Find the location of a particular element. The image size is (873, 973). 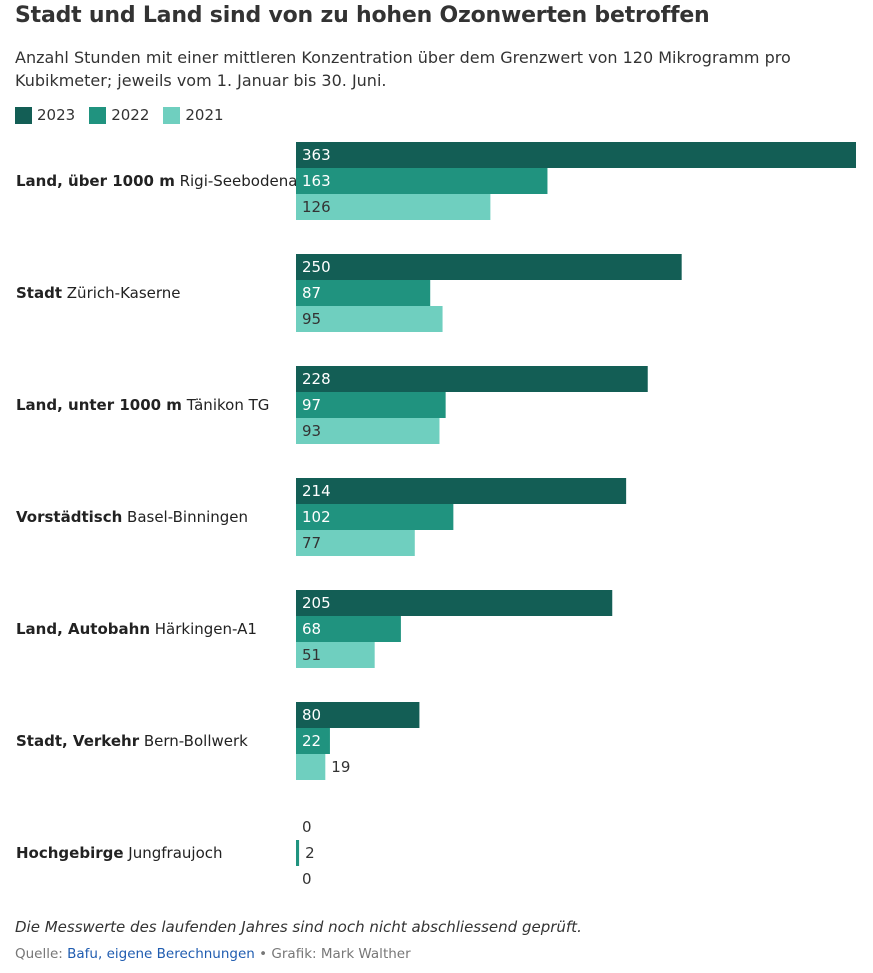

source-prefix: Quelle: is located at coordinates (41, 954).